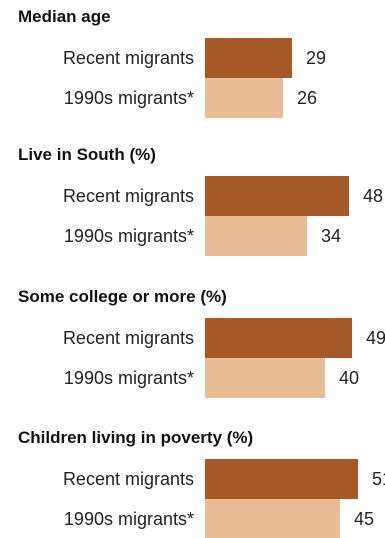 This screenshot has height=538, width=385. I want to click on panel-title: Some college or more (%), so click(122, 296).